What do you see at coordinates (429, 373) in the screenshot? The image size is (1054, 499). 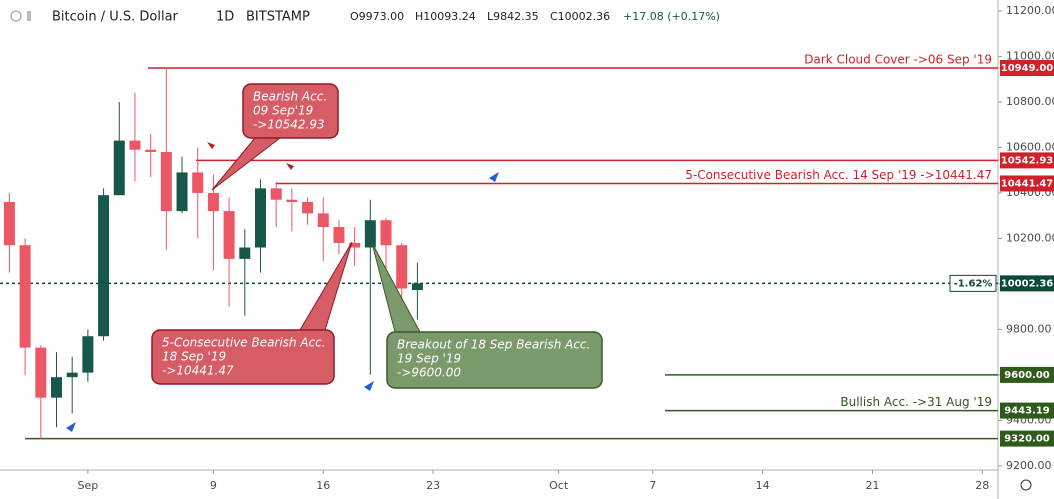 I see `callout-text: ->9600.00` at bounding box center [429, 373].